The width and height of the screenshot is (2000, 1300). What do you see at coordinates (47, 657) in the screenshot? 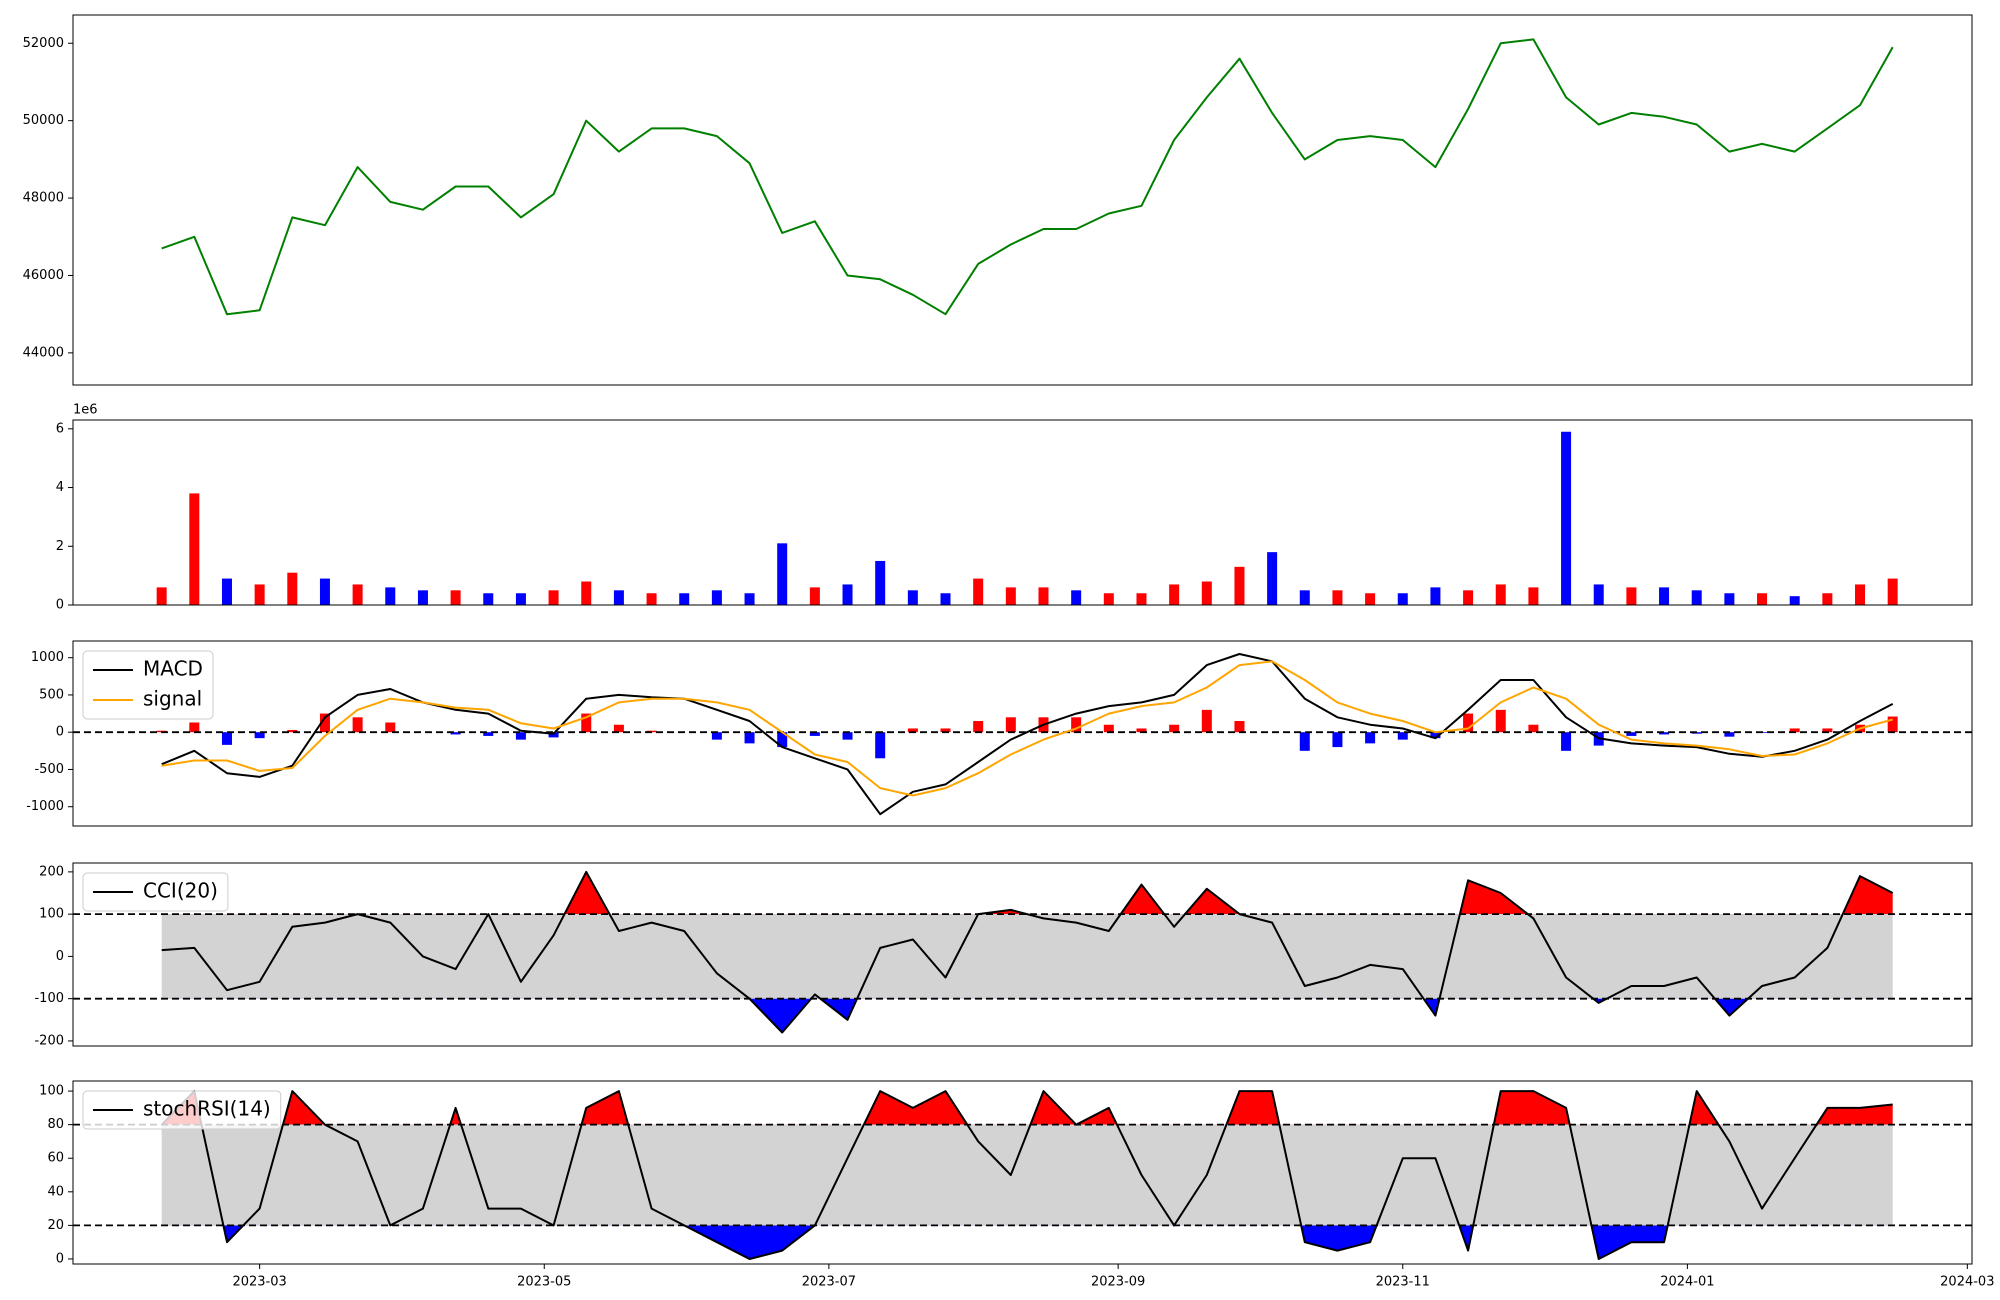
I see `y-tick-label: 1000` at bounding box center [47, 657].